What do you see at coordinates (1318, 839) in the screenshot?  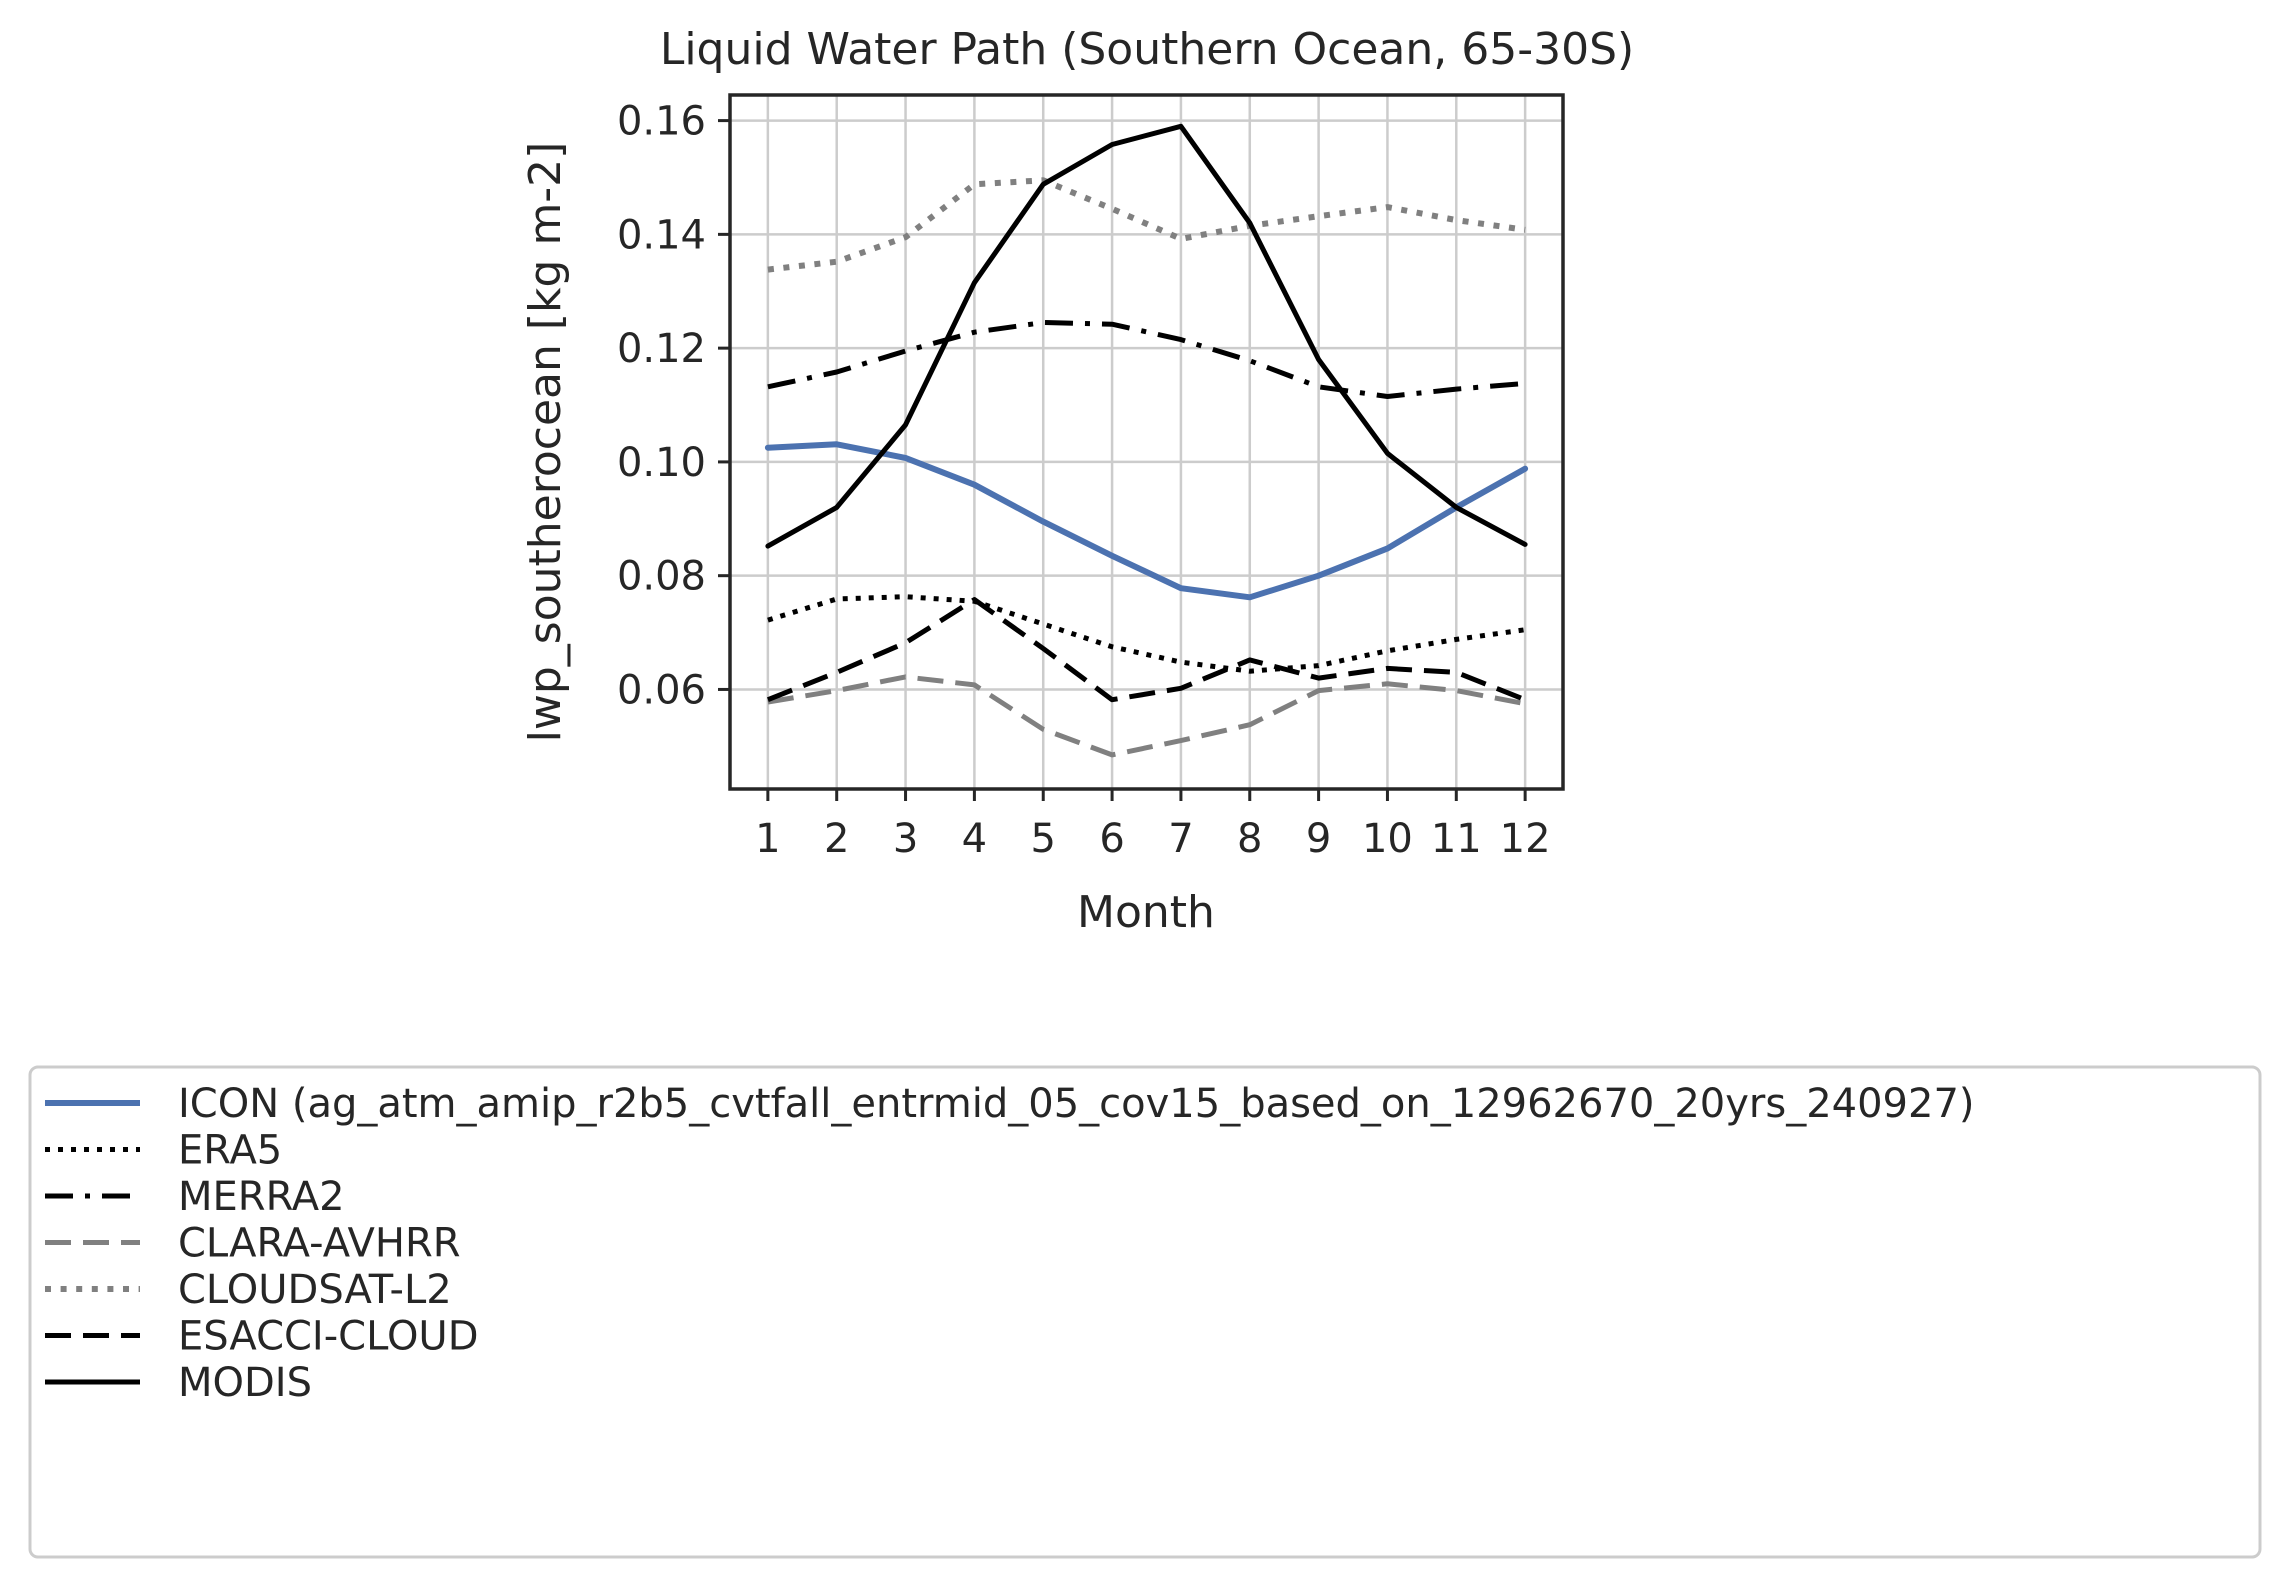 I see `x-tick-label: 9` at bounding box center [1318, 839].